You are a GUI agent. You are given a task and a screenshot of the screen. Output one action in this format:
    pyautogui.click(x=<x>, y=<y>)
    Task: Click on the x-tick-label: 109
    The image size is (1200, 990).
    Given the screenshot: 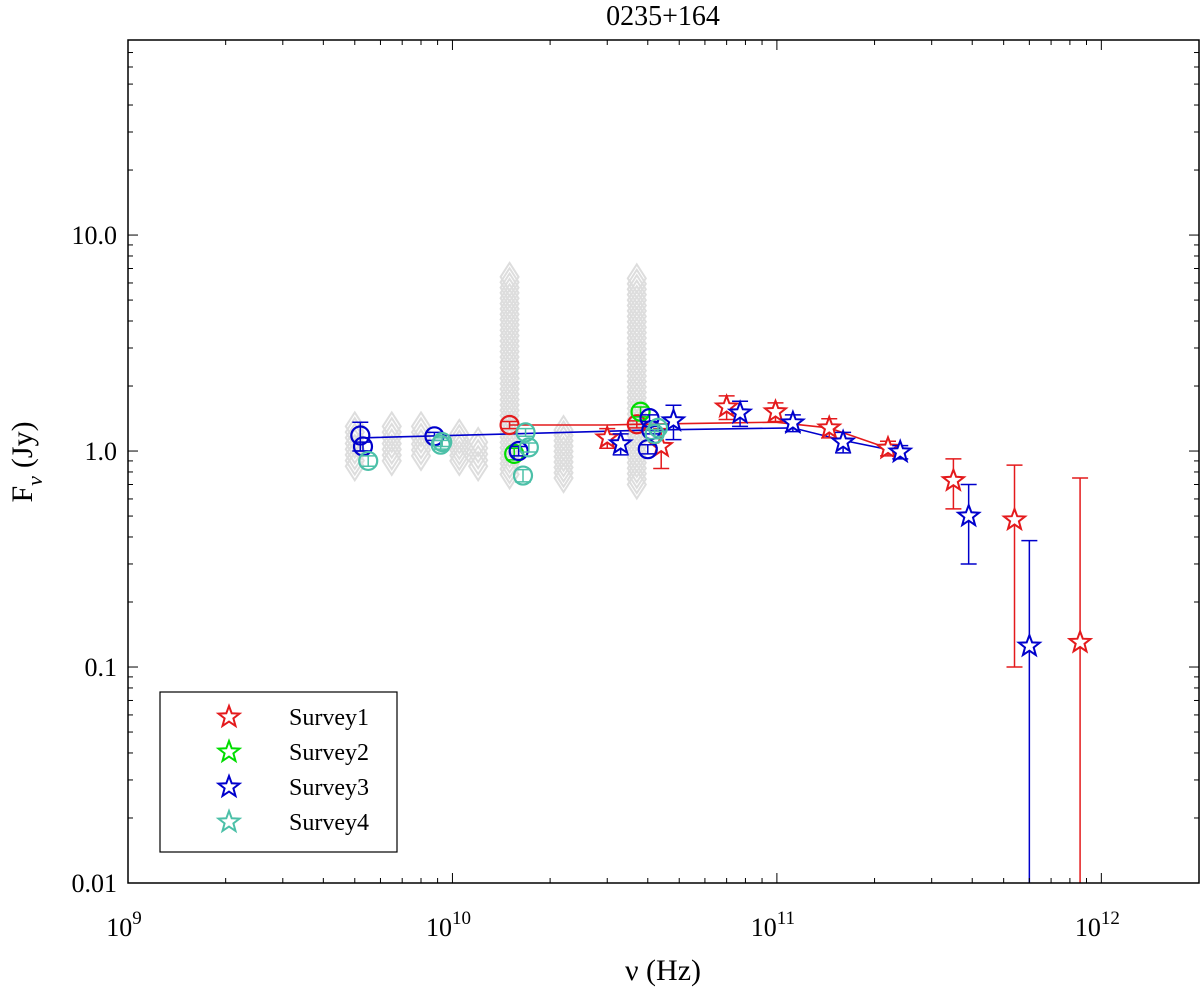 What is the action you would take?
    pyautogui.click(x=124, y=925)
    